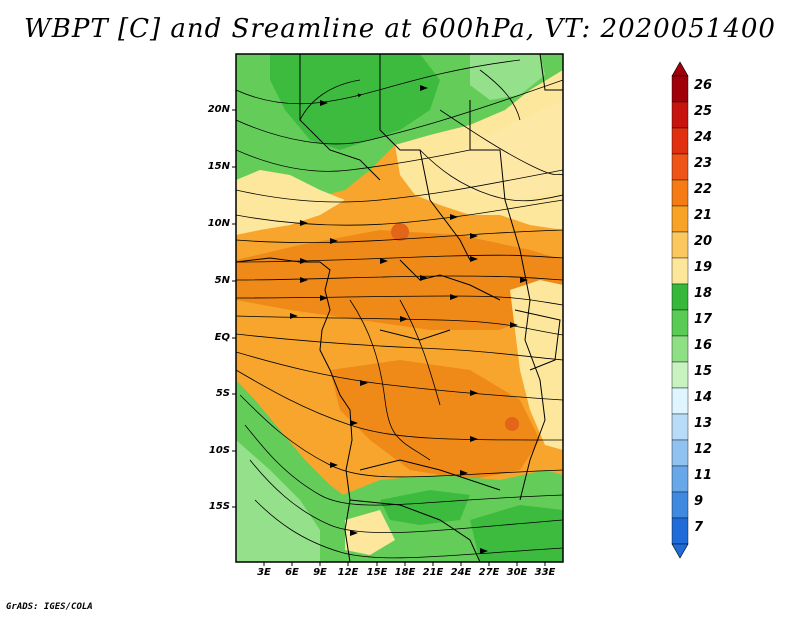 Image resolution: width=800 pixels, height=618 pixels. I want to click on lat-label-10n: 10N, so click(218, 223).